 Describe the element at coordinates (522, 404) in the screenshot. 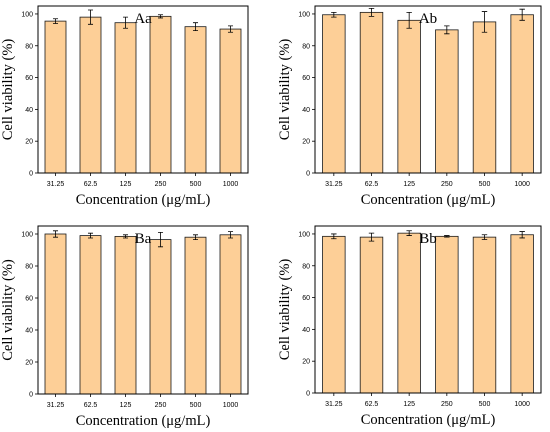

I see `x-tick-label-bb-5: 1000` at that location.